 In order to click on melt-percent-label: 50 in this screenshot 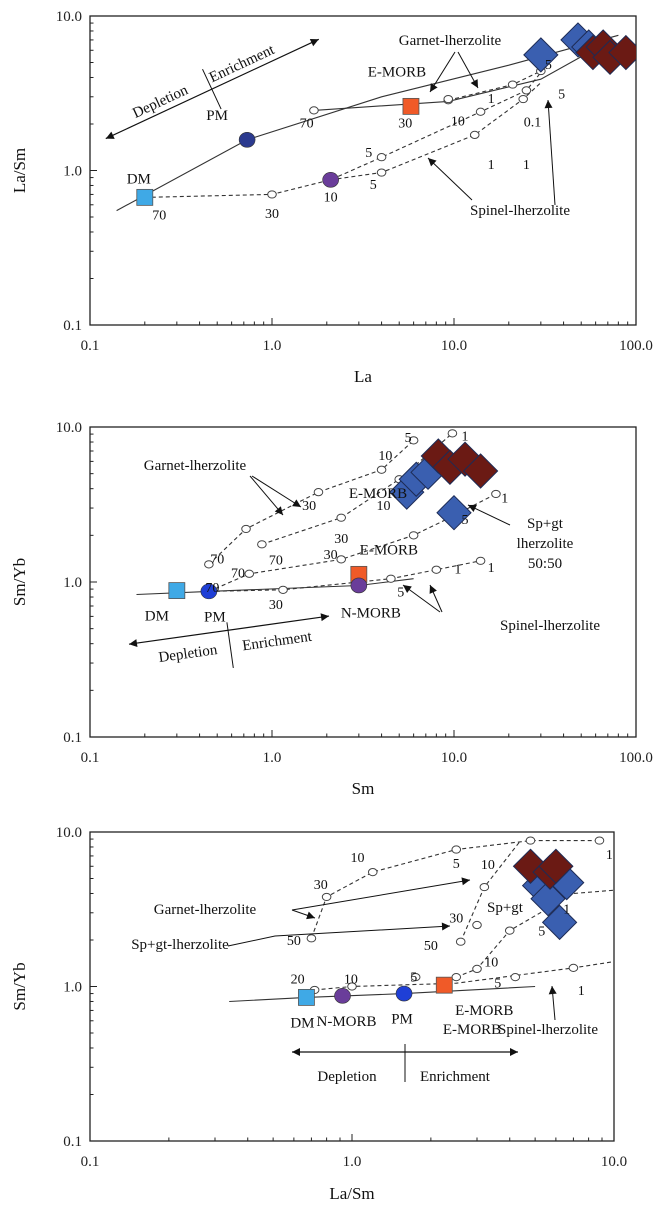, I will do `click(431, 946)`.